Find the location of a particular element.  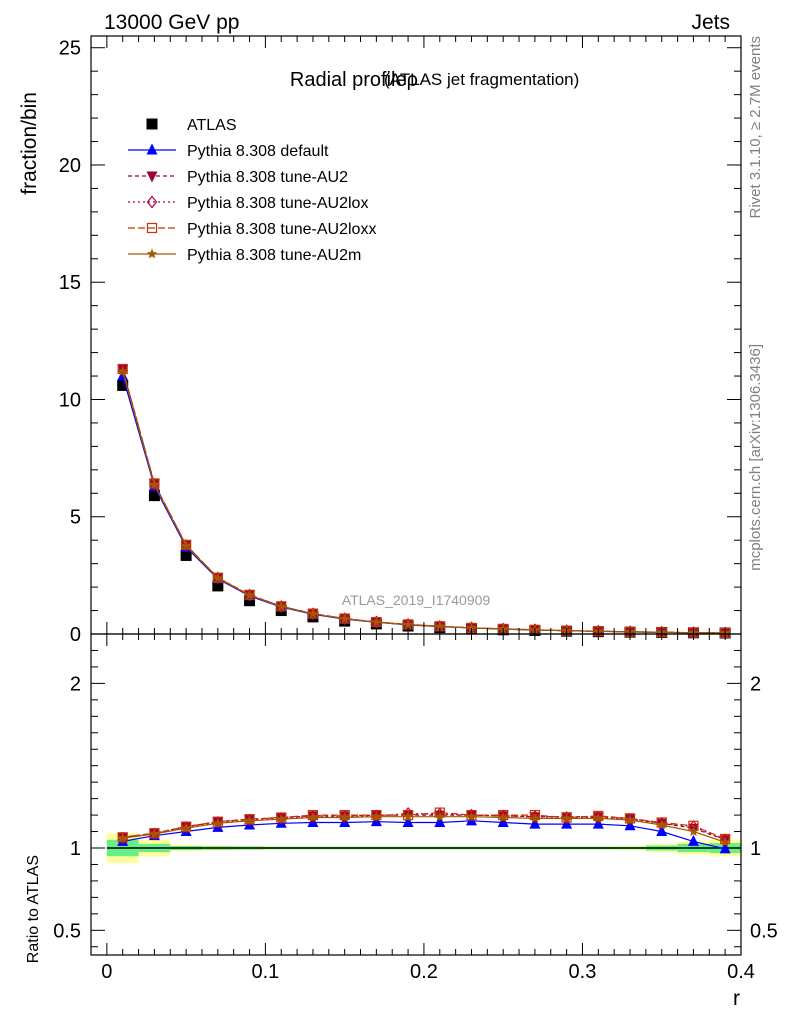

legend-label: Pythia 8.308 default is located at coordinates (258, 151).